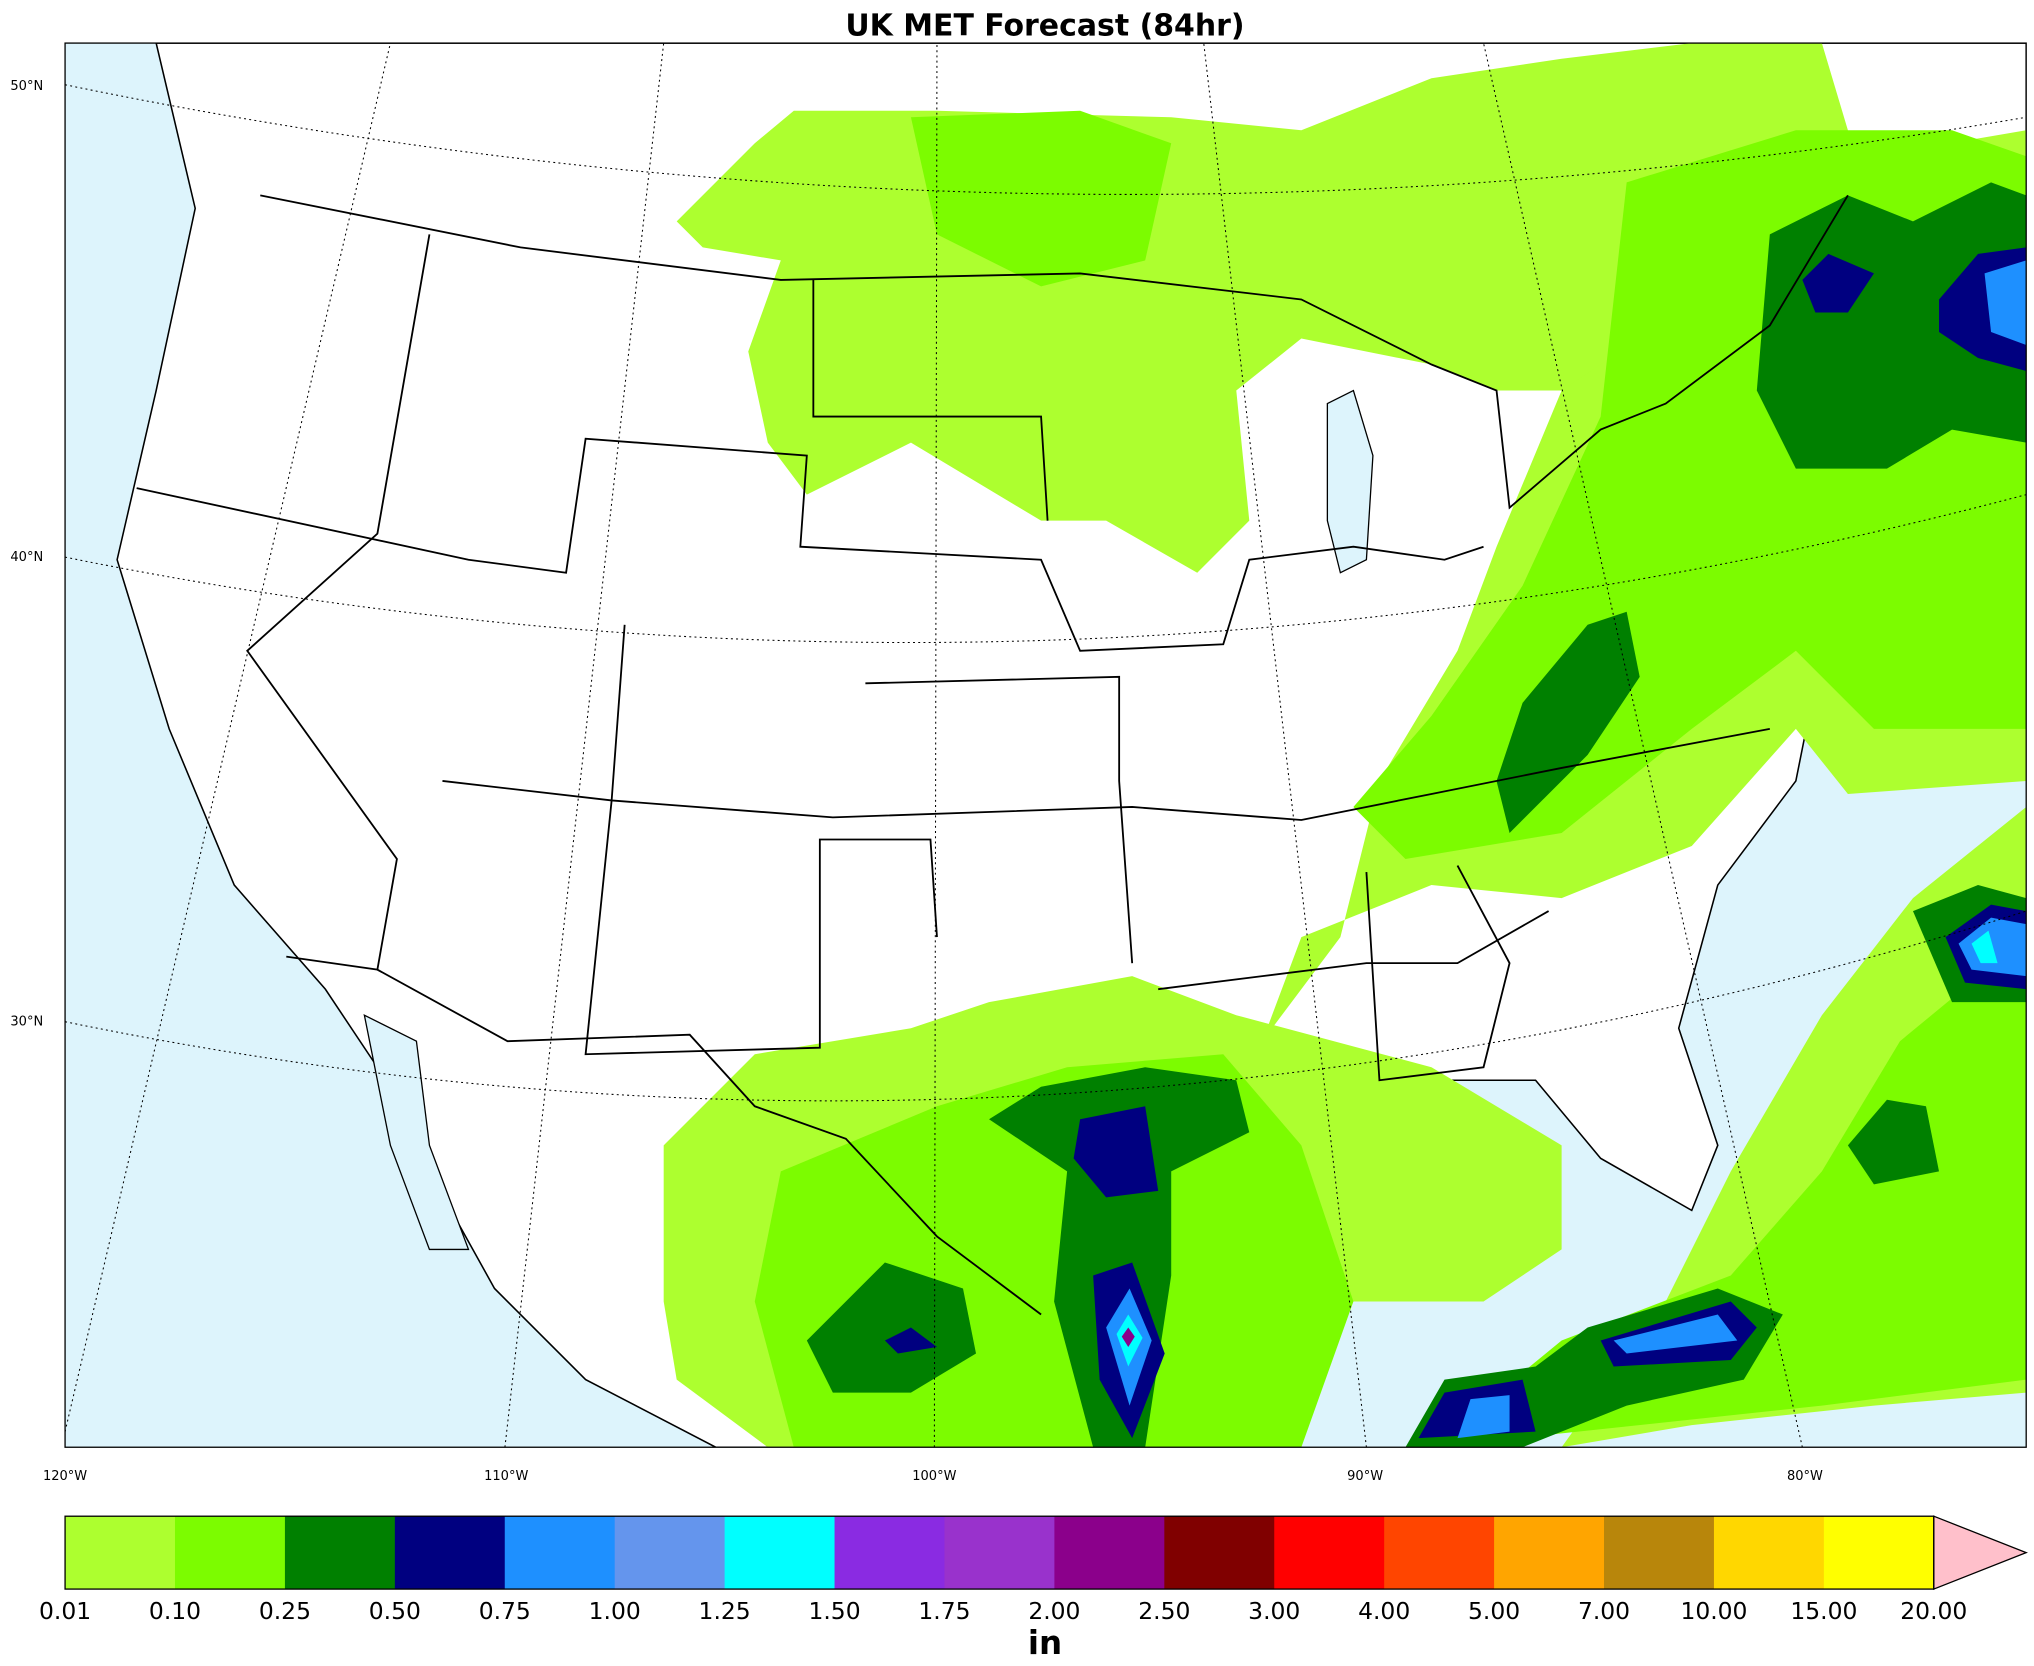  I want to click on colorbar-label: 1.25, so click(725, 1611).